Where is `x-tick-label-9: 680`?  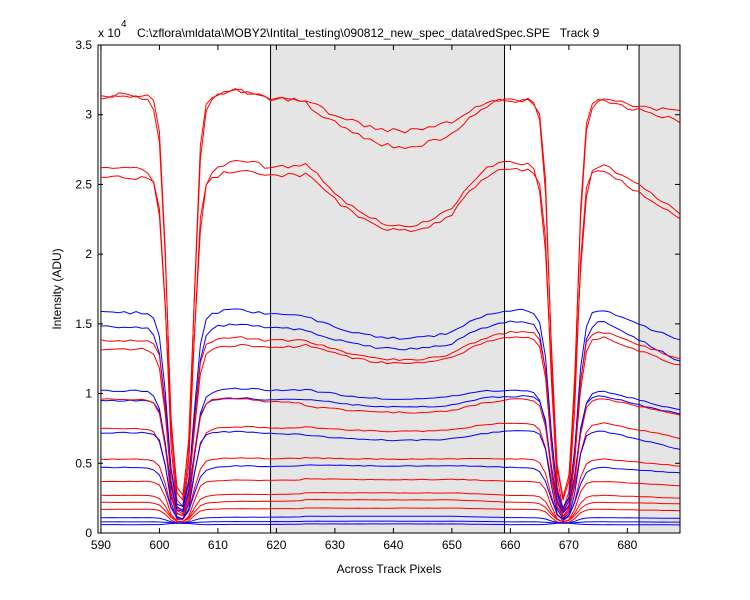
x-tick-label-9: 680 is located at coordinates (627, 545).